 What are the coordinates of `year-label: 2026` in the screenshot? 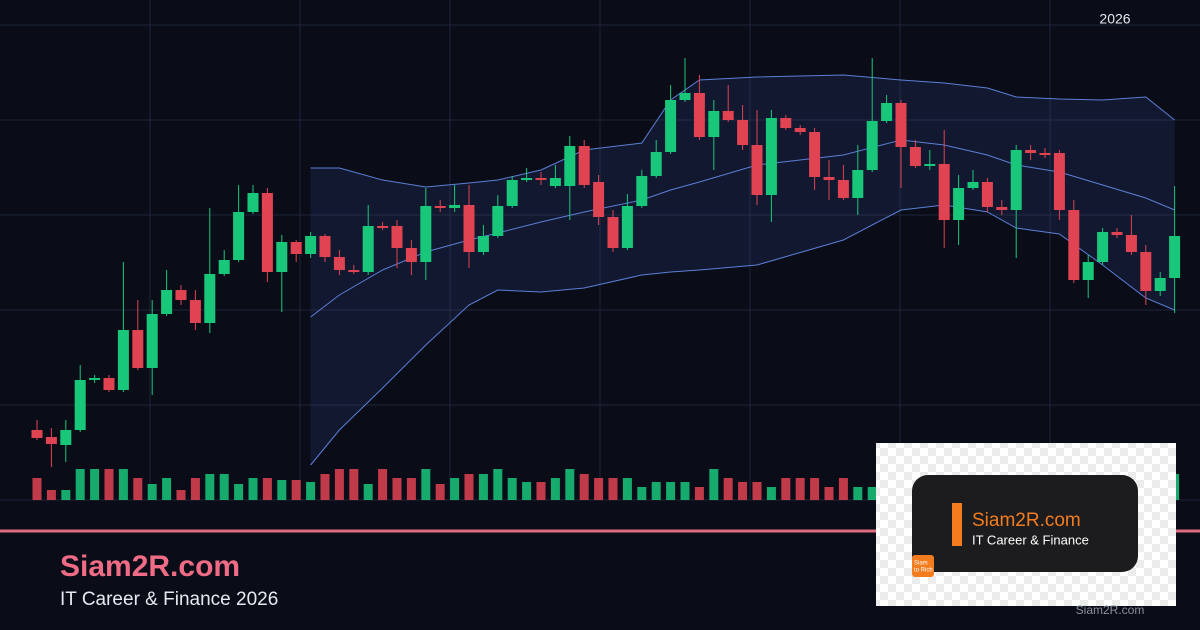 It's located at (1114, 19).